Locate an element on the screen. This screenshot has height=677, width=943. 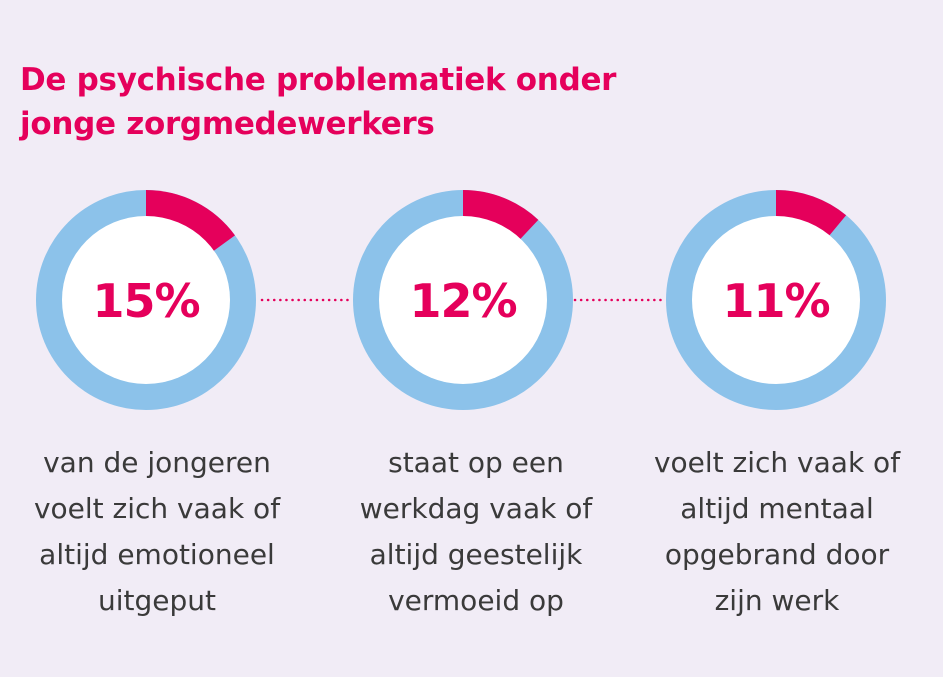
caption-2-line-2: werkdag vaak of is located at coordinates (476, 508).